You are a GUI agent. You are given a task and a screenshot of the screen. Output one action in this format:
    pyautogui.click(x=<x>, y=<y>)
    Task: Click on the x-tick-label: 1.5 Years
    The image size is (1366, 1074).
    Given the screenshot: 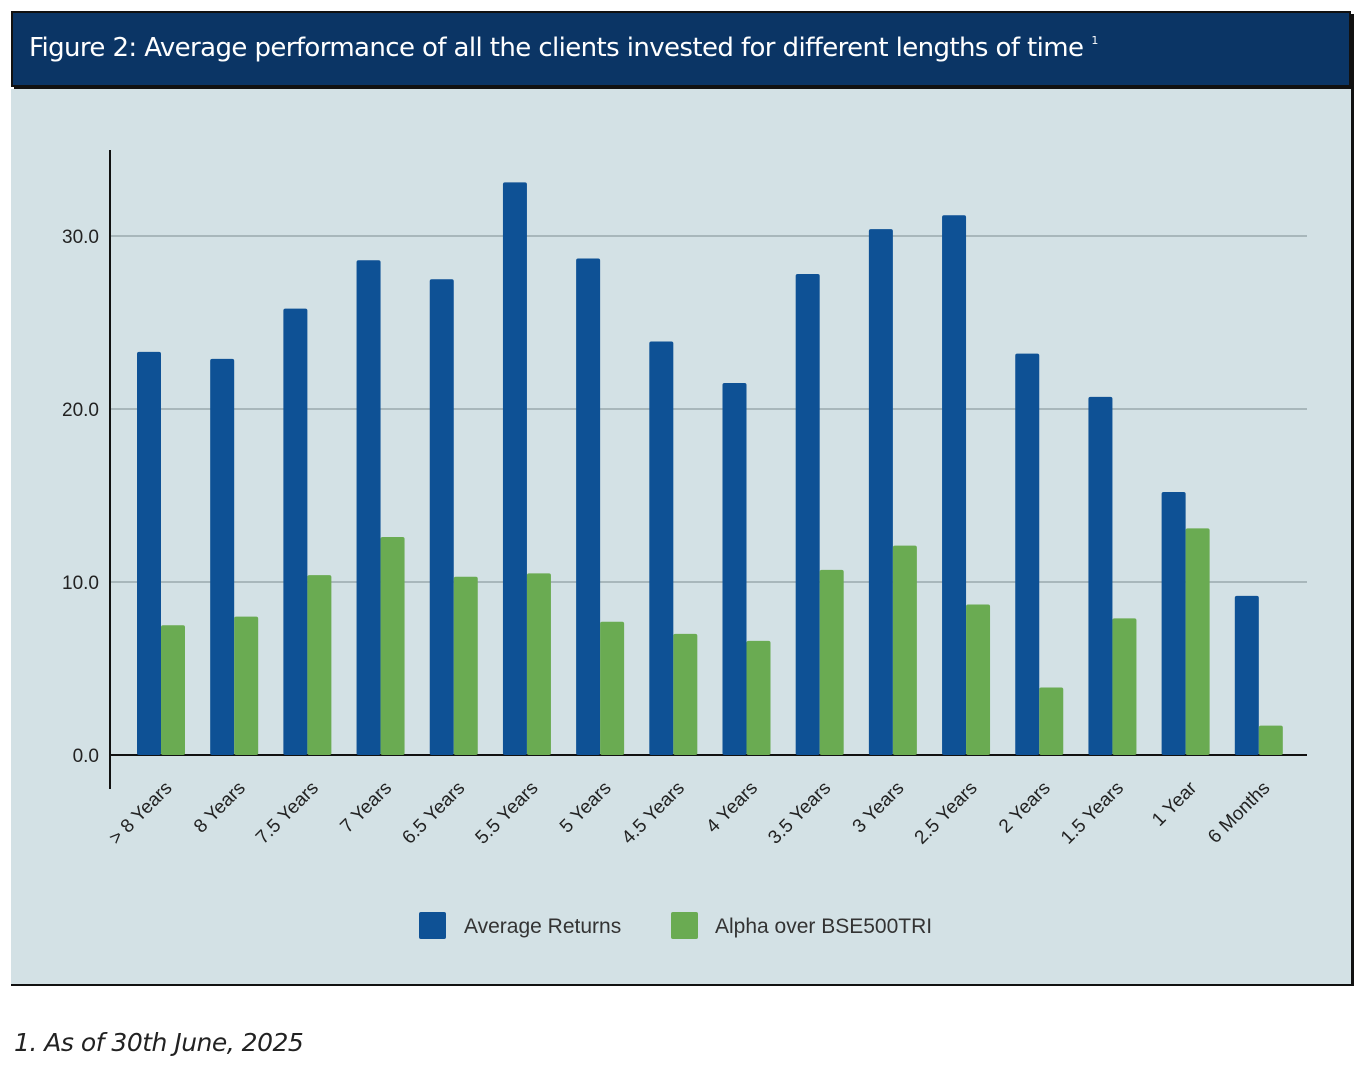 What is the action you would take?
    pyautogui.click(x=1092, y=813)
    